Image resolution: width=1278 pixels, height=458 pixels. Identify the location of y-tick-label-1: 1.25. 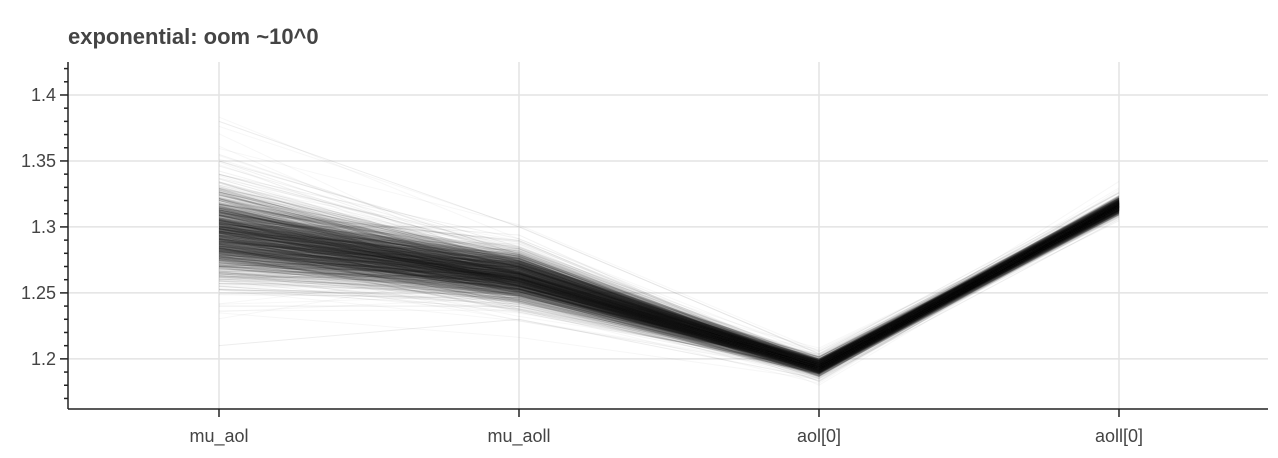
(38, 293).